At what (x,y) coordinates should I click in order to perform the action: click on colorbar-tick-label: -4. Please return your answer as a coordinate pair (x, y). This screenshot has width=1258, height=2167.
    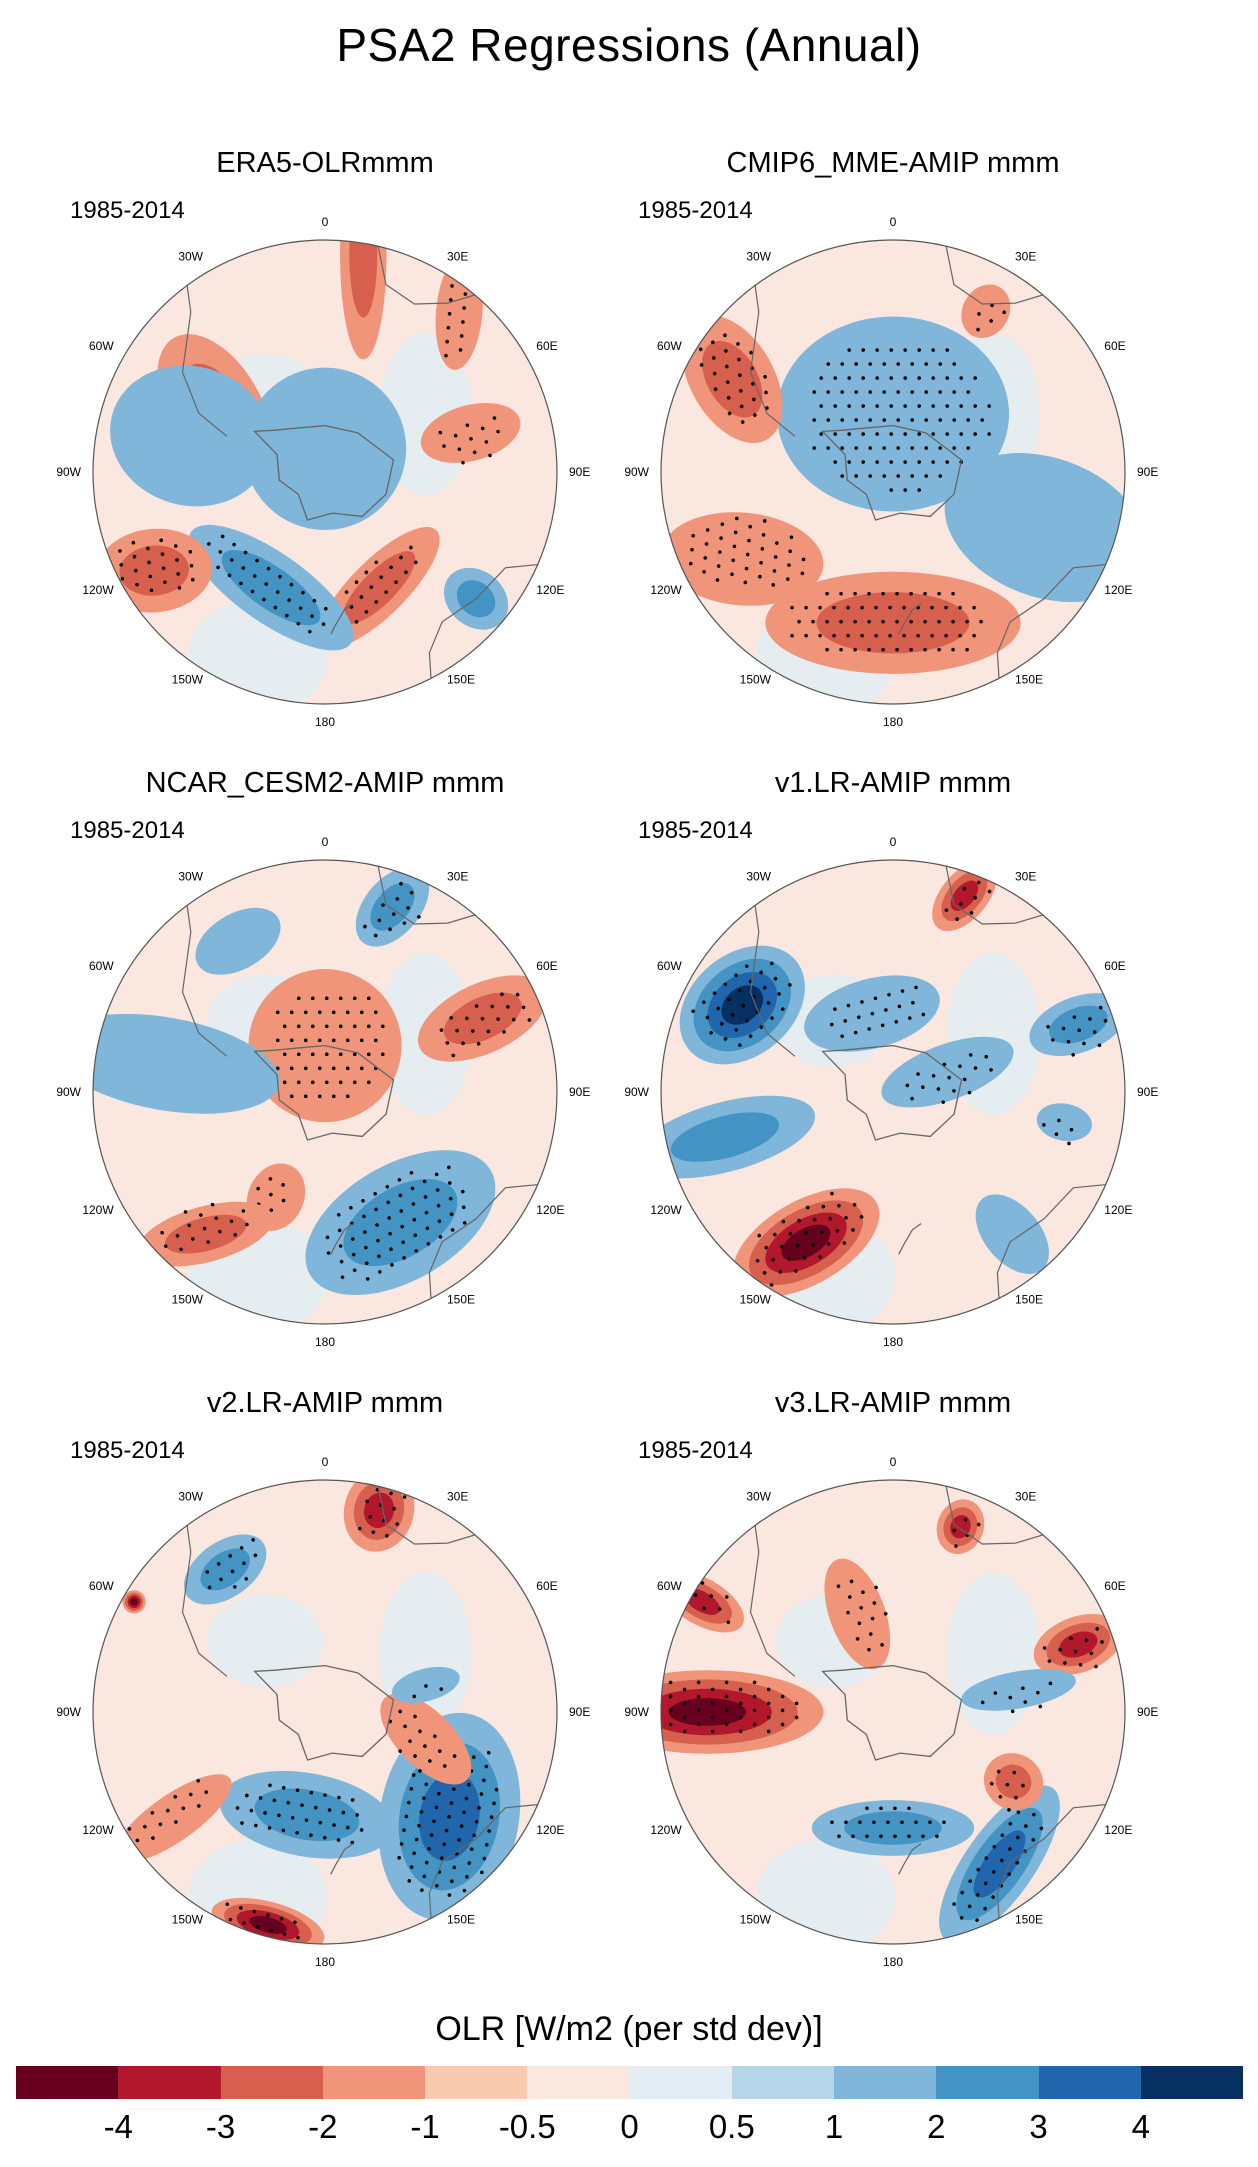
    Looking at the image, I should click on (118, 2126).